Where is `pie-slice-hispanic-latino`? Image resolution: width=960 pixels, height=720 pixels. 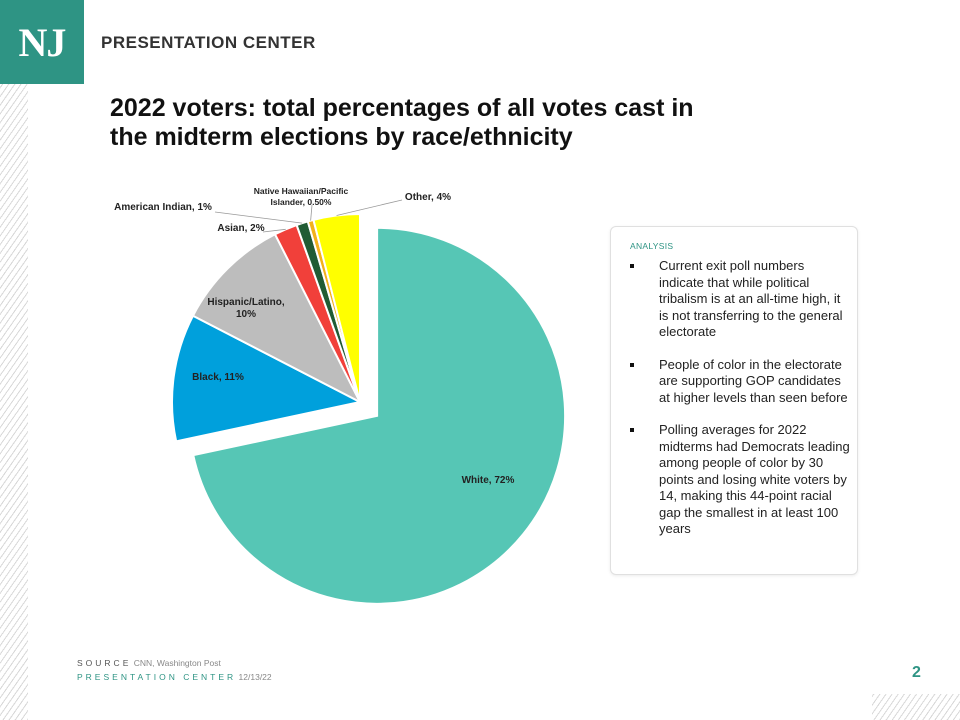
pie-slice-hispanic-latino is located at coordinates (277, 318).